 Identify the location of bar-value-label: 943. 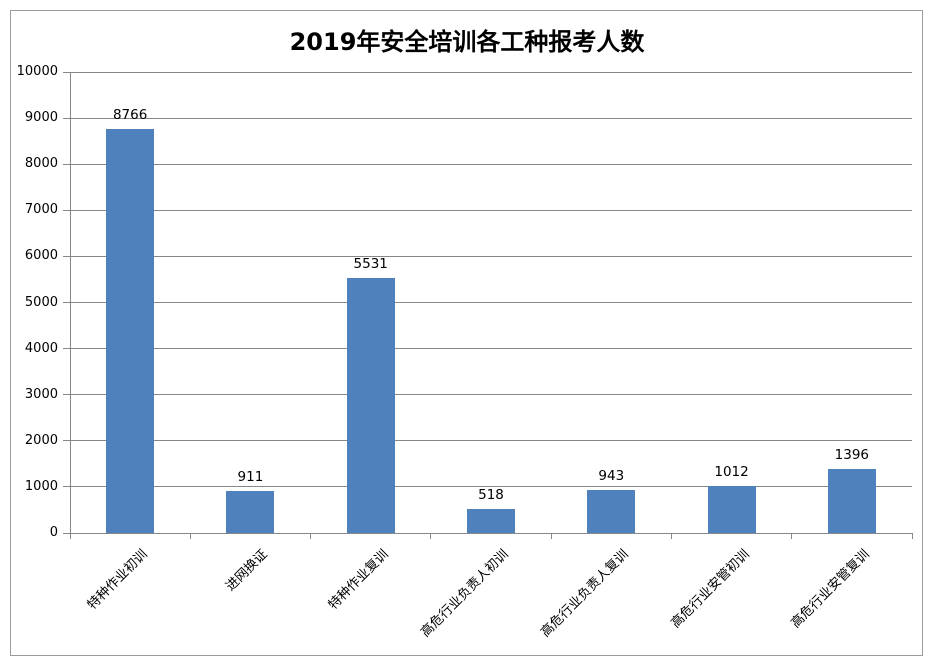
(611, 476).